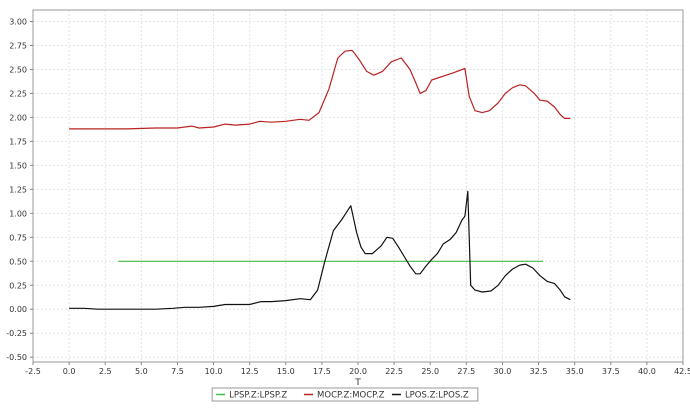  What do you see at coordinates (18, 93) in the screenshot?
I see `y-tick-label: 2.25` at bounding box center [18, 93].